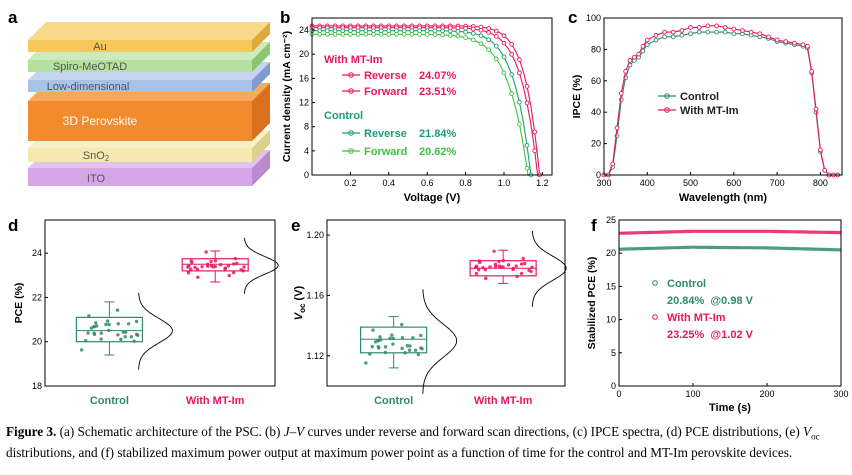  What do you see at coordinates (613, 353) in the screenshot?
I see `y-tick-label: 5` at bounding box center [613, 353].